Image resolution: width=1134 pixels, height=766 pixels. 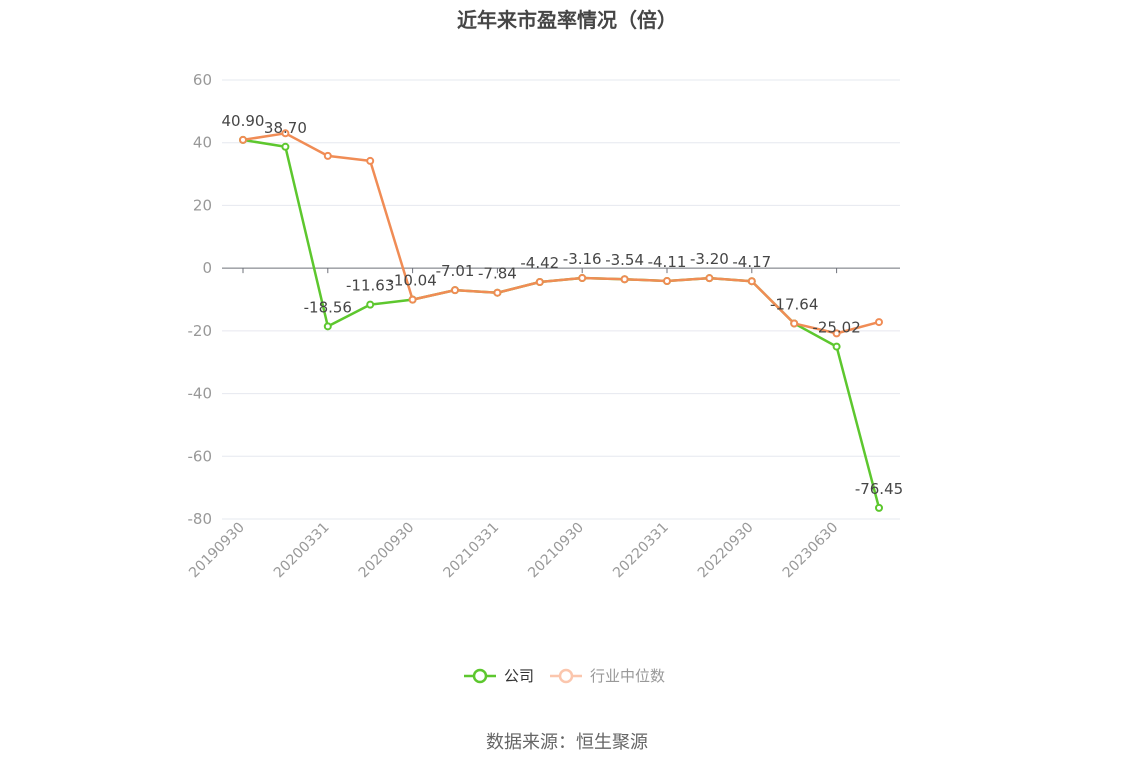 What do you see at coordinates (285, 128) in the screenshot?
I see `data-label: 38.70` at bounding box center [285, 128].